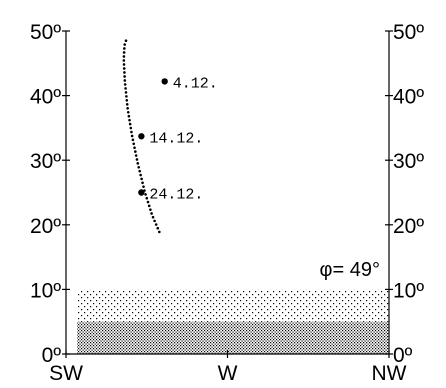 The width and height of the screenshot is (446, 388). I want to click on y-tick-label-right: 40º, so click(408, 97).